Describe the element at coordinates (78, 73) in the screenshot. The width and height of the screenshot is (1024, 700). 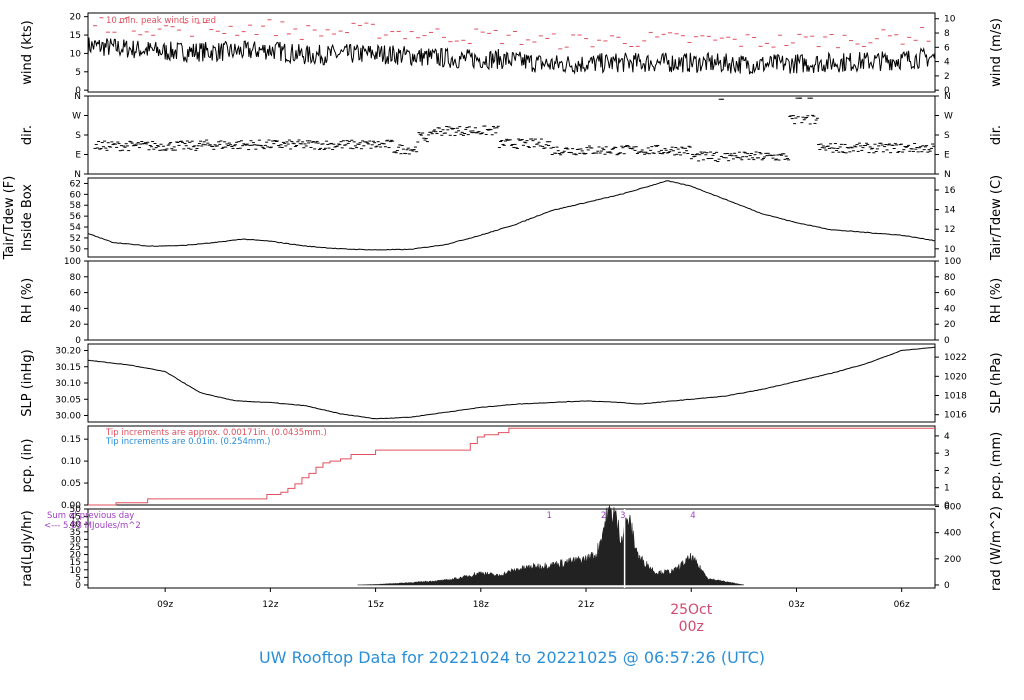
I see `ytick-label-wind: 5` at that location.